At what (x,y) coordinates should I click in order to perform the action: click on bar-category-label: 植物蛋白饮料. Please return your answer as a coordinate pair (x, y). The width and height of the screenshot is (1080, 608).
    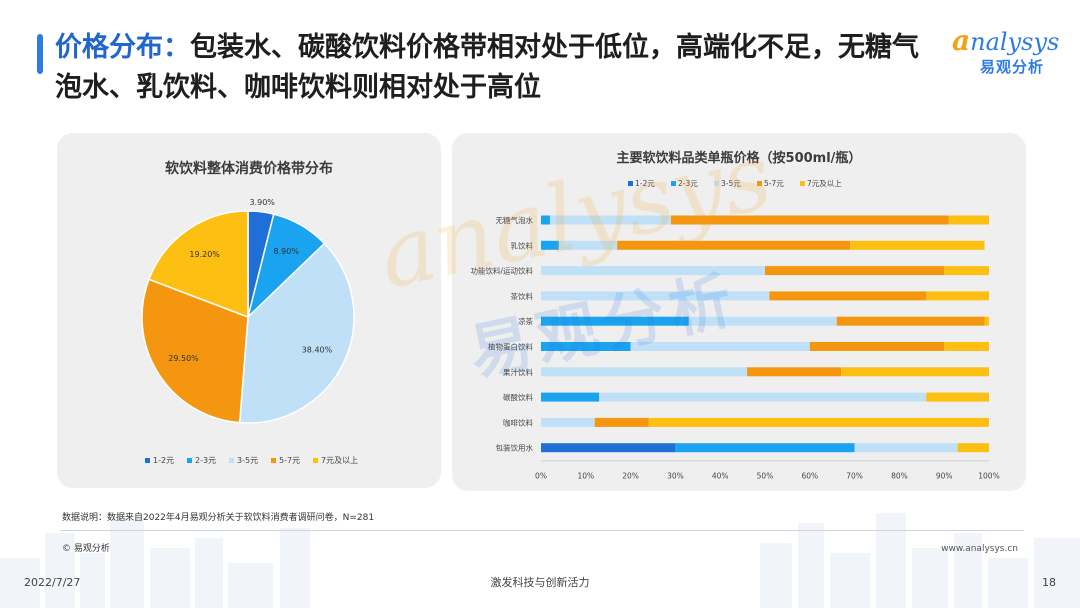
    Looking at the image, I should click on (510, 347).